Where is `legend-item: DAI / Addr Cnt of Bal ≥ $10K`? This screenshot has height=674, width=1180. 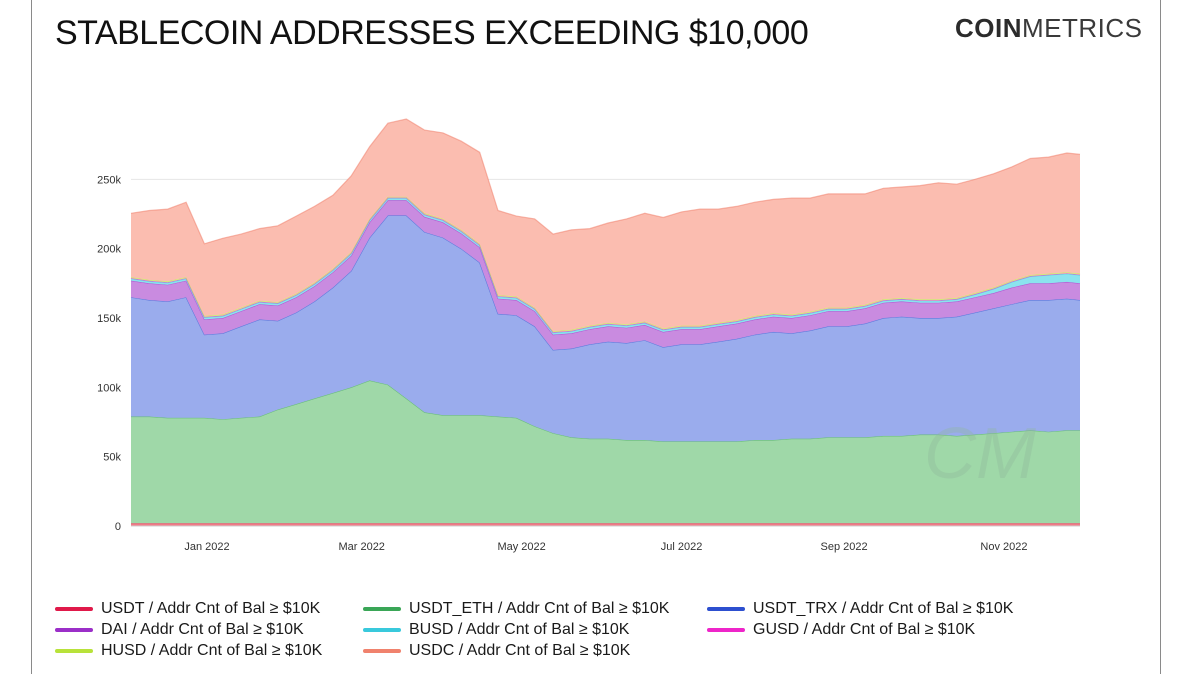 legend-item: DAI / Addr Cnt of Bal ≥ $10K is located at coordinates (179, 630).